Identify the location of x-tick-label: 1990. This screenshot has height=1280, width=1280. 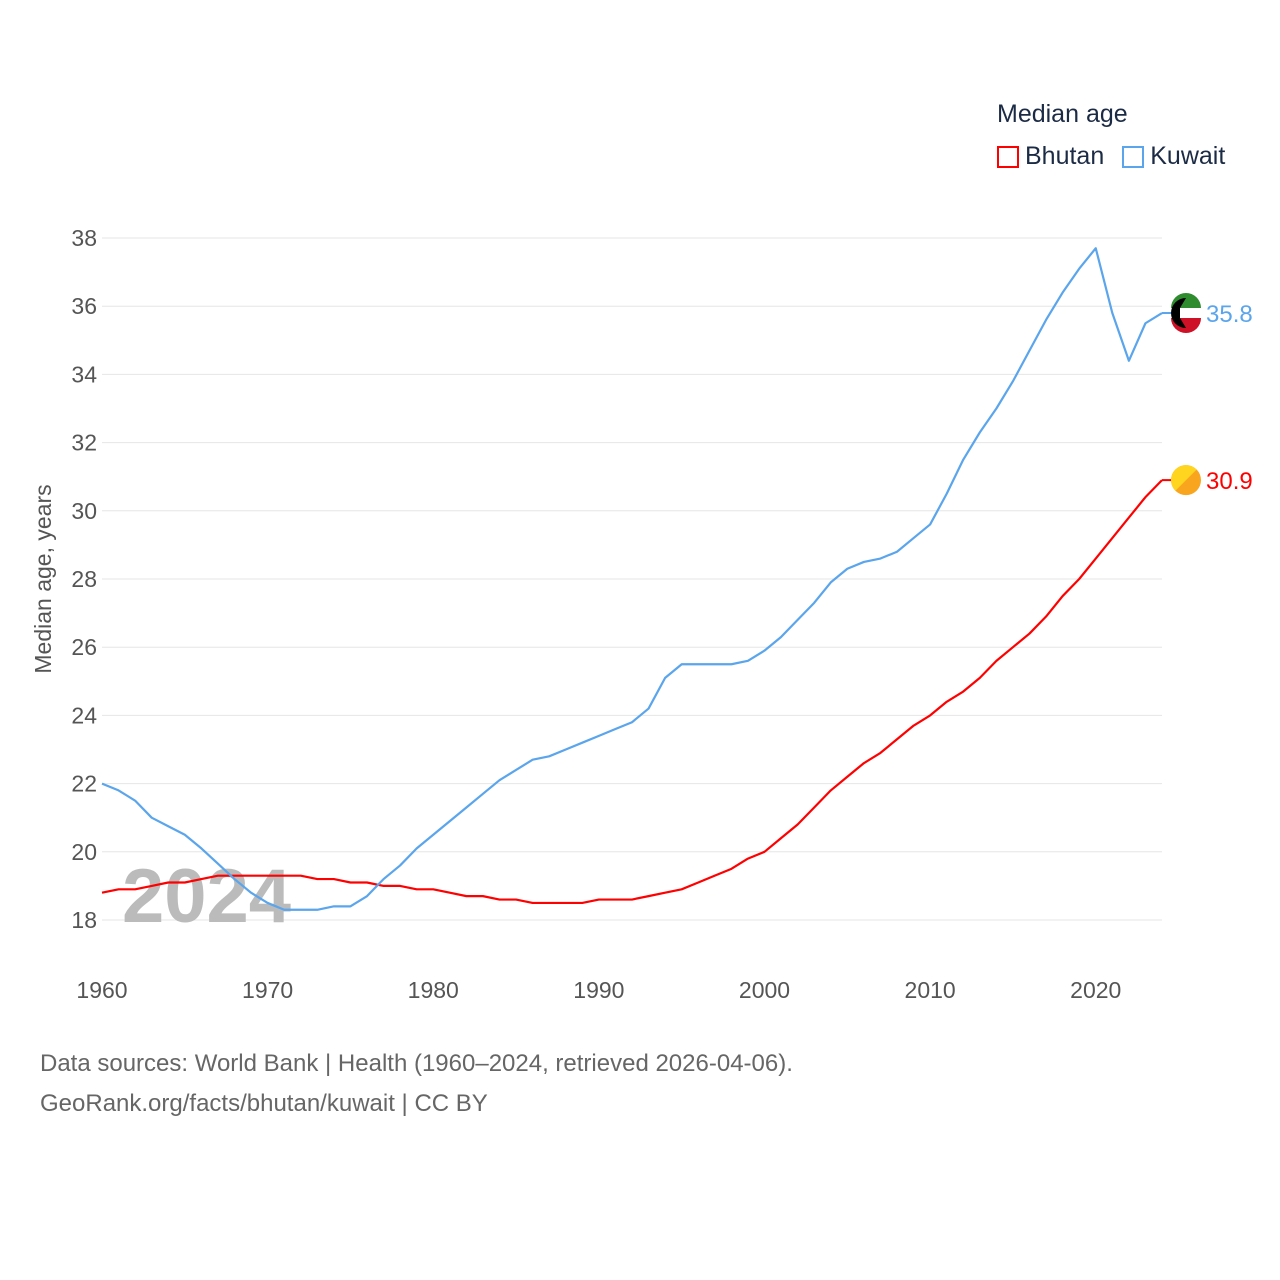
(598, 990).